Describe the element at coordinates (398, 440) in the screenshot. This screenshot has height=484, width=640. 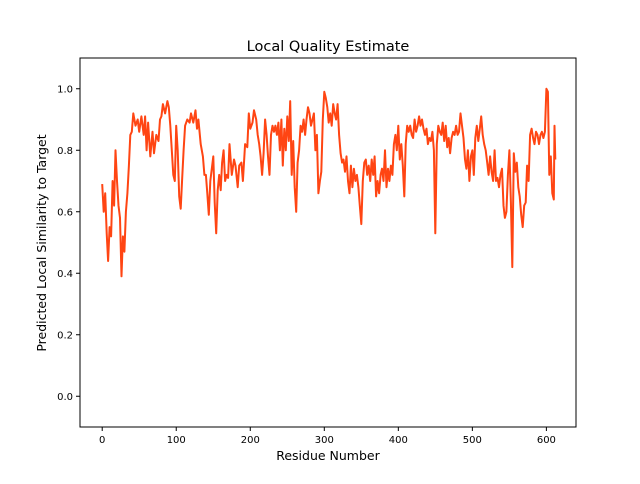
I see `x-tick-label: 400` at that location.